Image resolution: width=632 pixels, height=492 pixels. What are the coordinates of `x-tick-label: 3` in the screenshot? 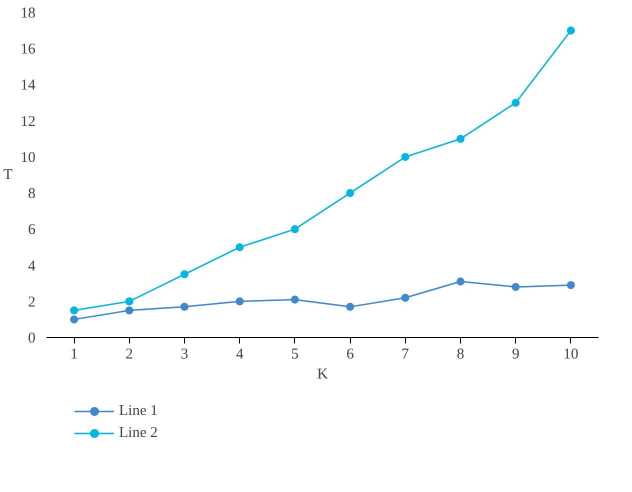 It's located at (184, 354).